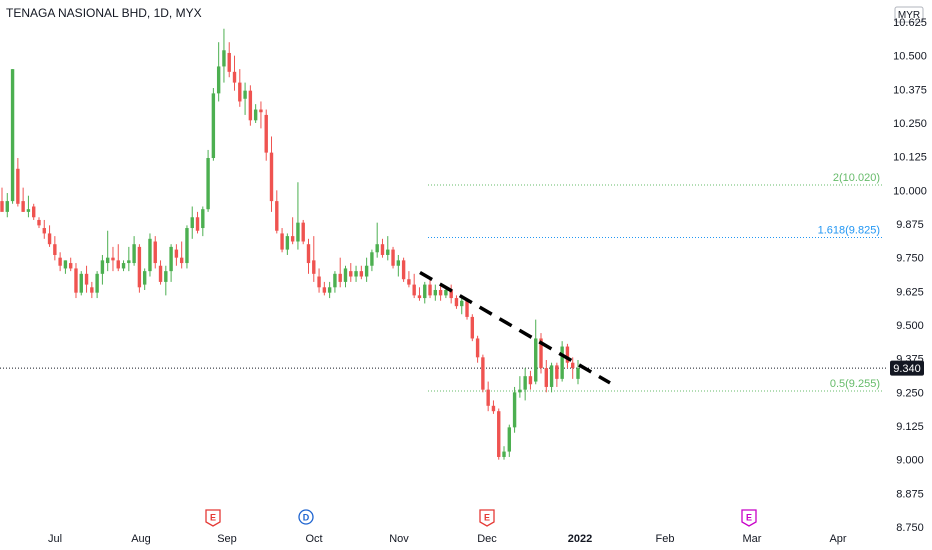 The width and height of the screenshot is (932, 550). I want to click on price-axis-bg, so click(910, 275).